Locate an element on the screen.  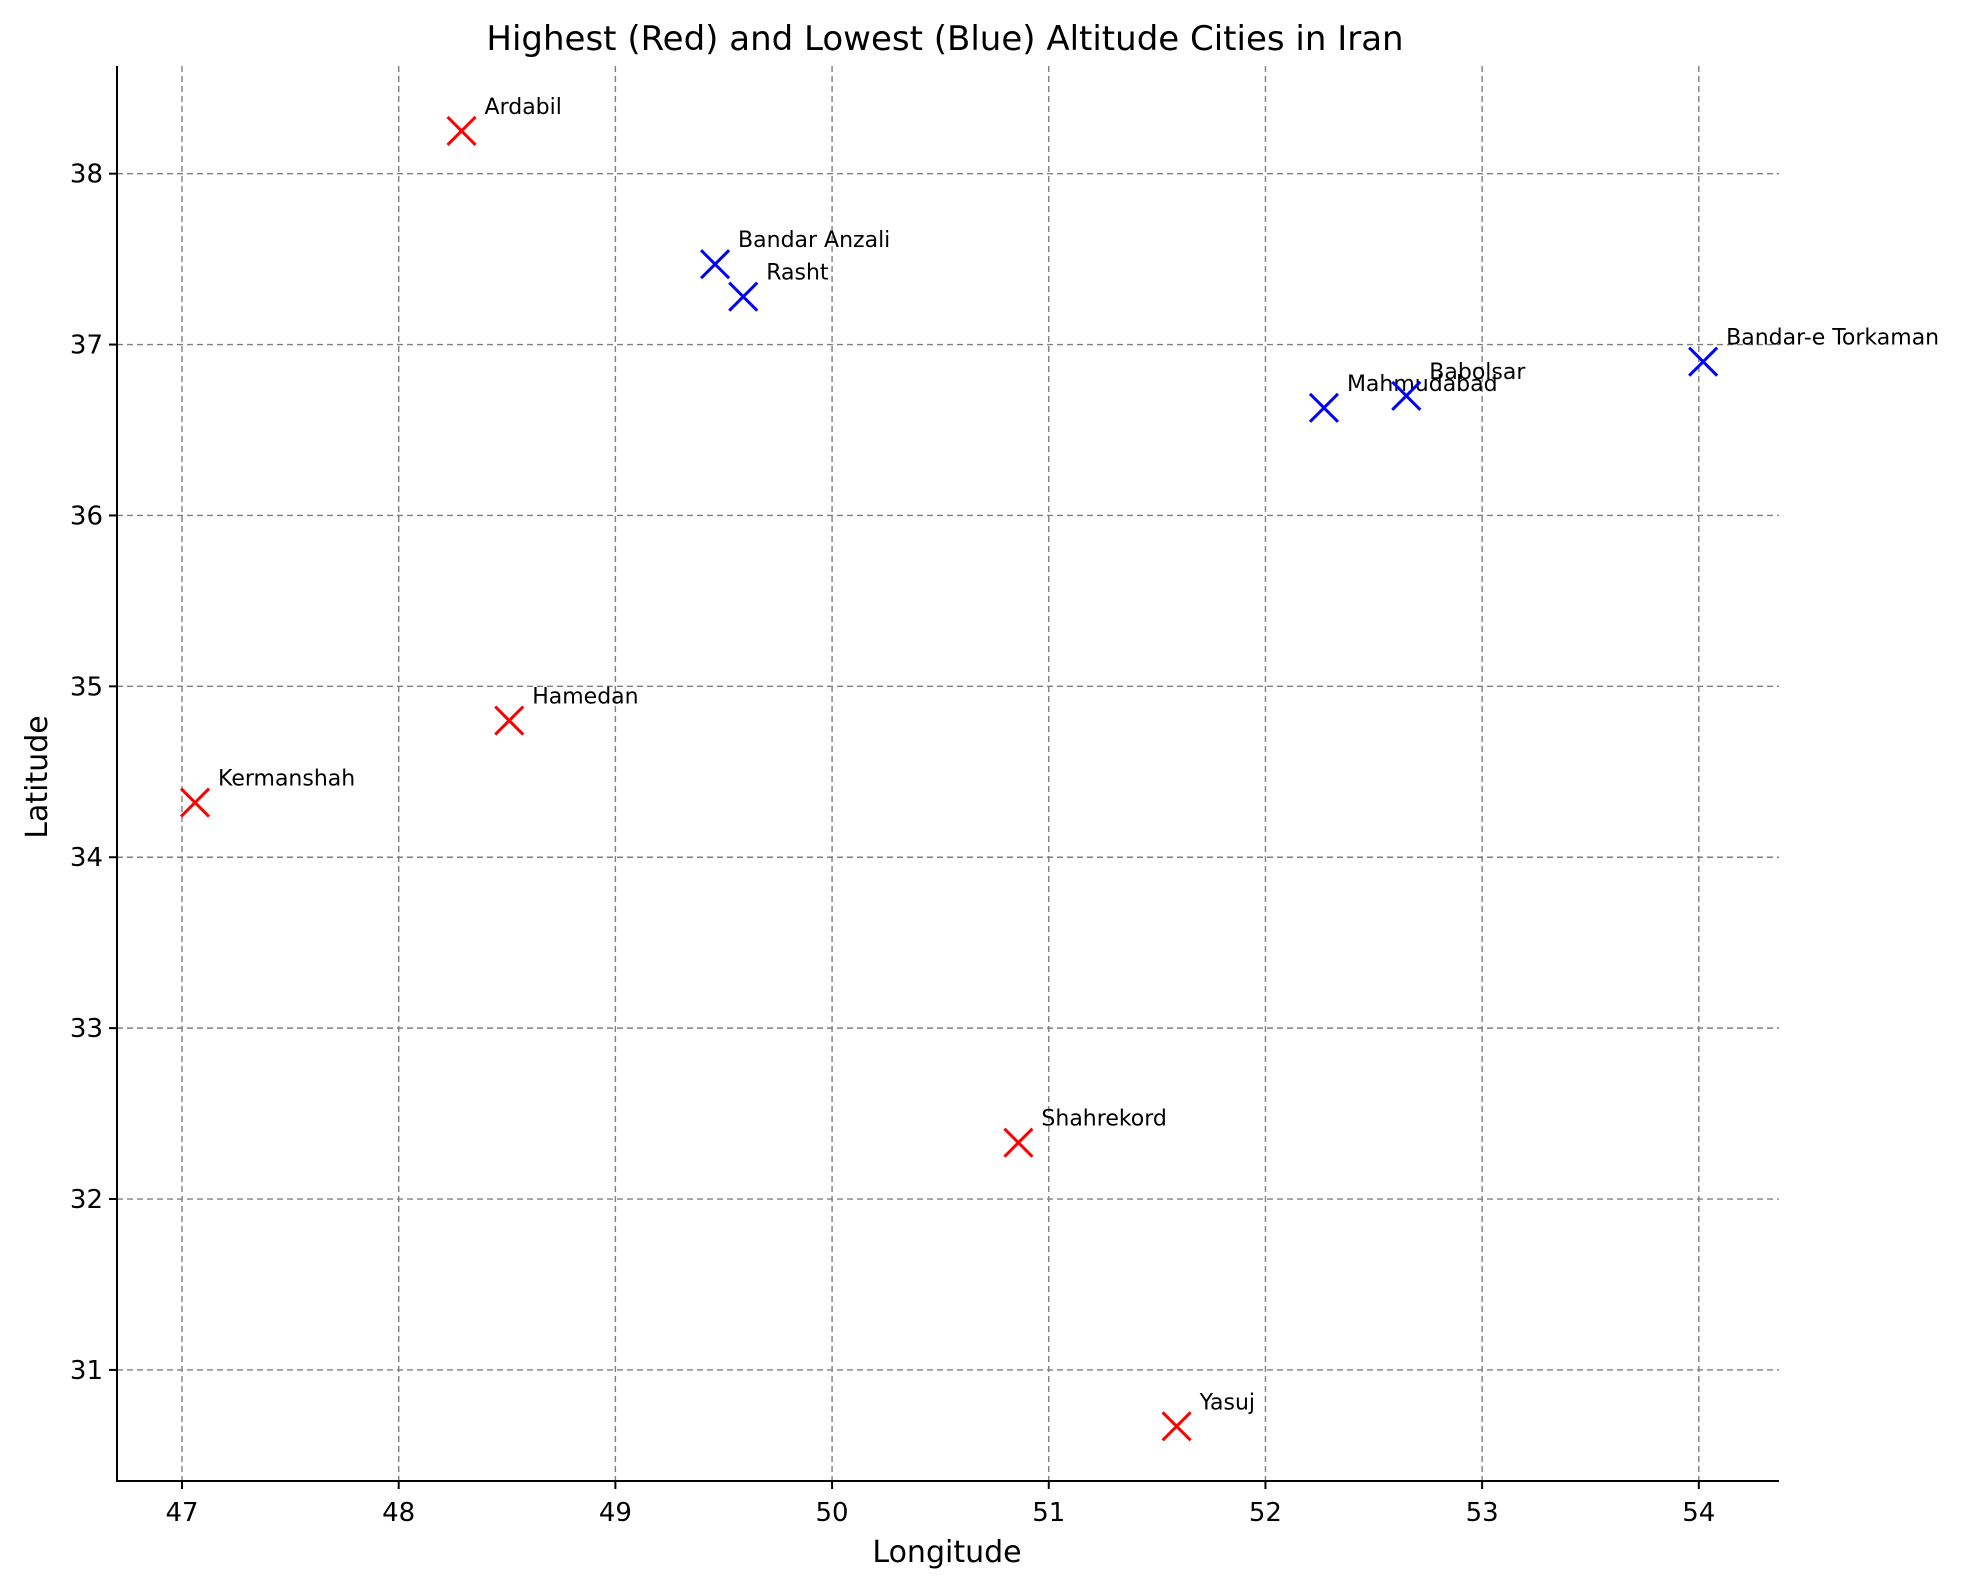
point-label: Kermanshah is located at coordinates (286, 779).